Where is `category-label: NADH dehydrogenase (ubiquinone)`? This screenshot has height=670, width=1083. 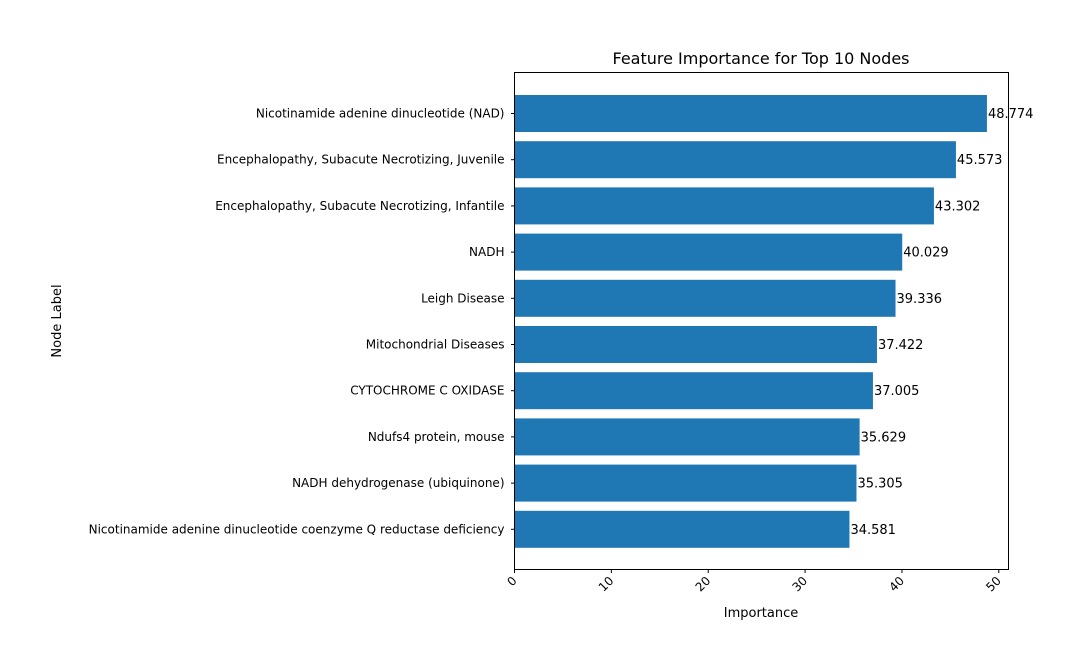
category-label: NADH dehydrogenase (ubiquinone) is located at coordinates (398, 483).